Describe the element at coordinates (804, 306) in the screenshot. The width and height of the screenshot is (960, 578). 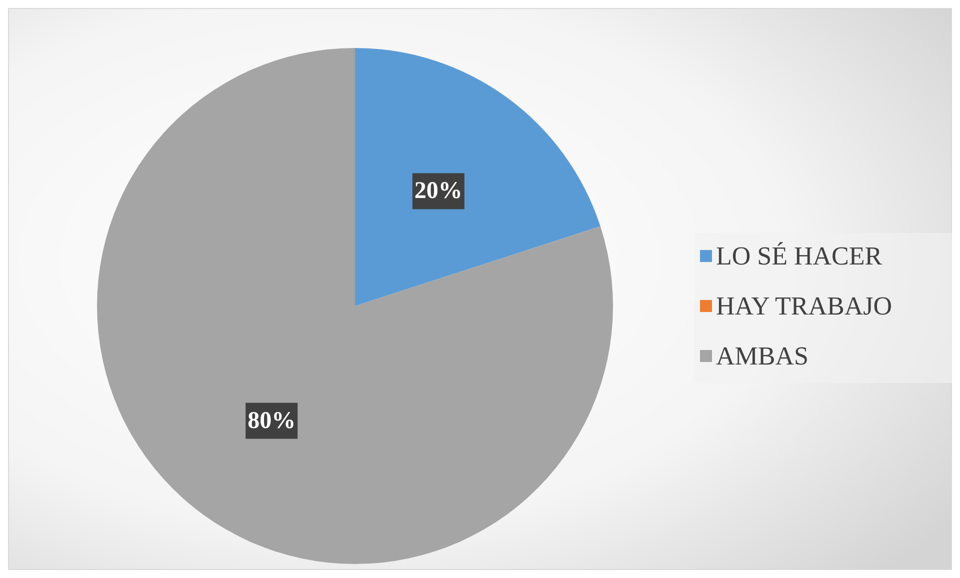
I see `legend-label: HAY TRABAJO` at that location.